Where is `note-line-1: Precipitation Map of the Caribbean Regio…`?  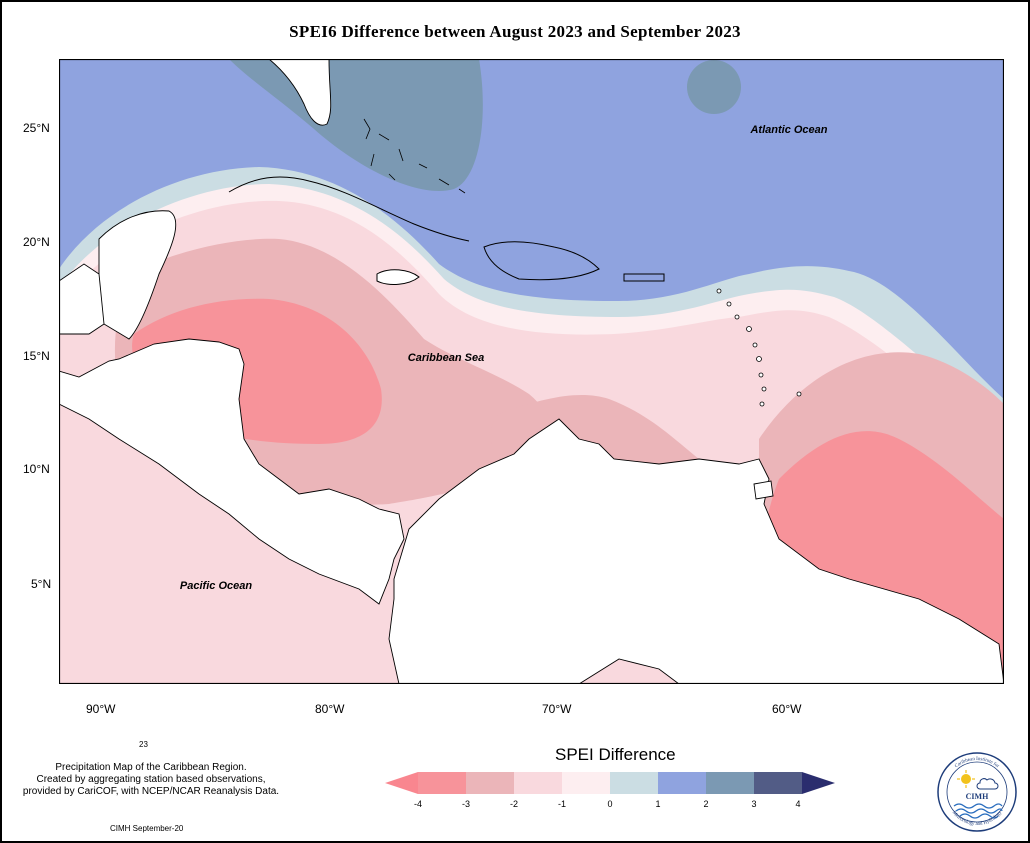 note-line-1: Precipitation Map of the Caribbean Regio… is located at coordinates (151, 767).